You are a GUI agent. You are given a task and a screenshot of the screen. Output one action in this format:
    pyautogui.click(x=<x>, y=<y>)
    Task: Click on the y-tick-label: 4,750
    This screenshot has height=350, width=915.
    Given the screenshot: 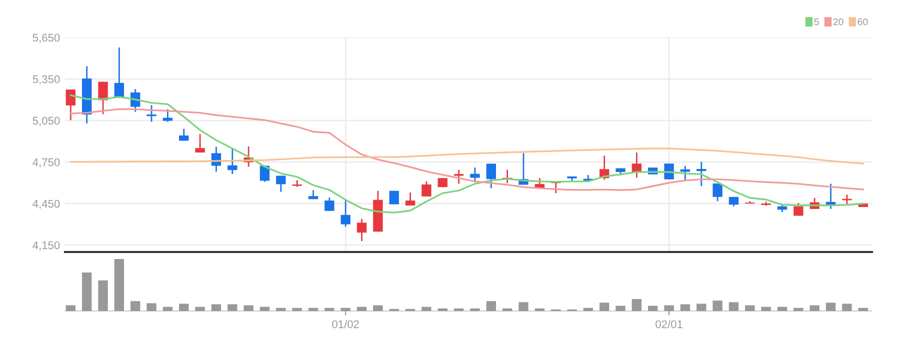 What is the action you would take?
    pyautogui.click(x=46, y=163)
    